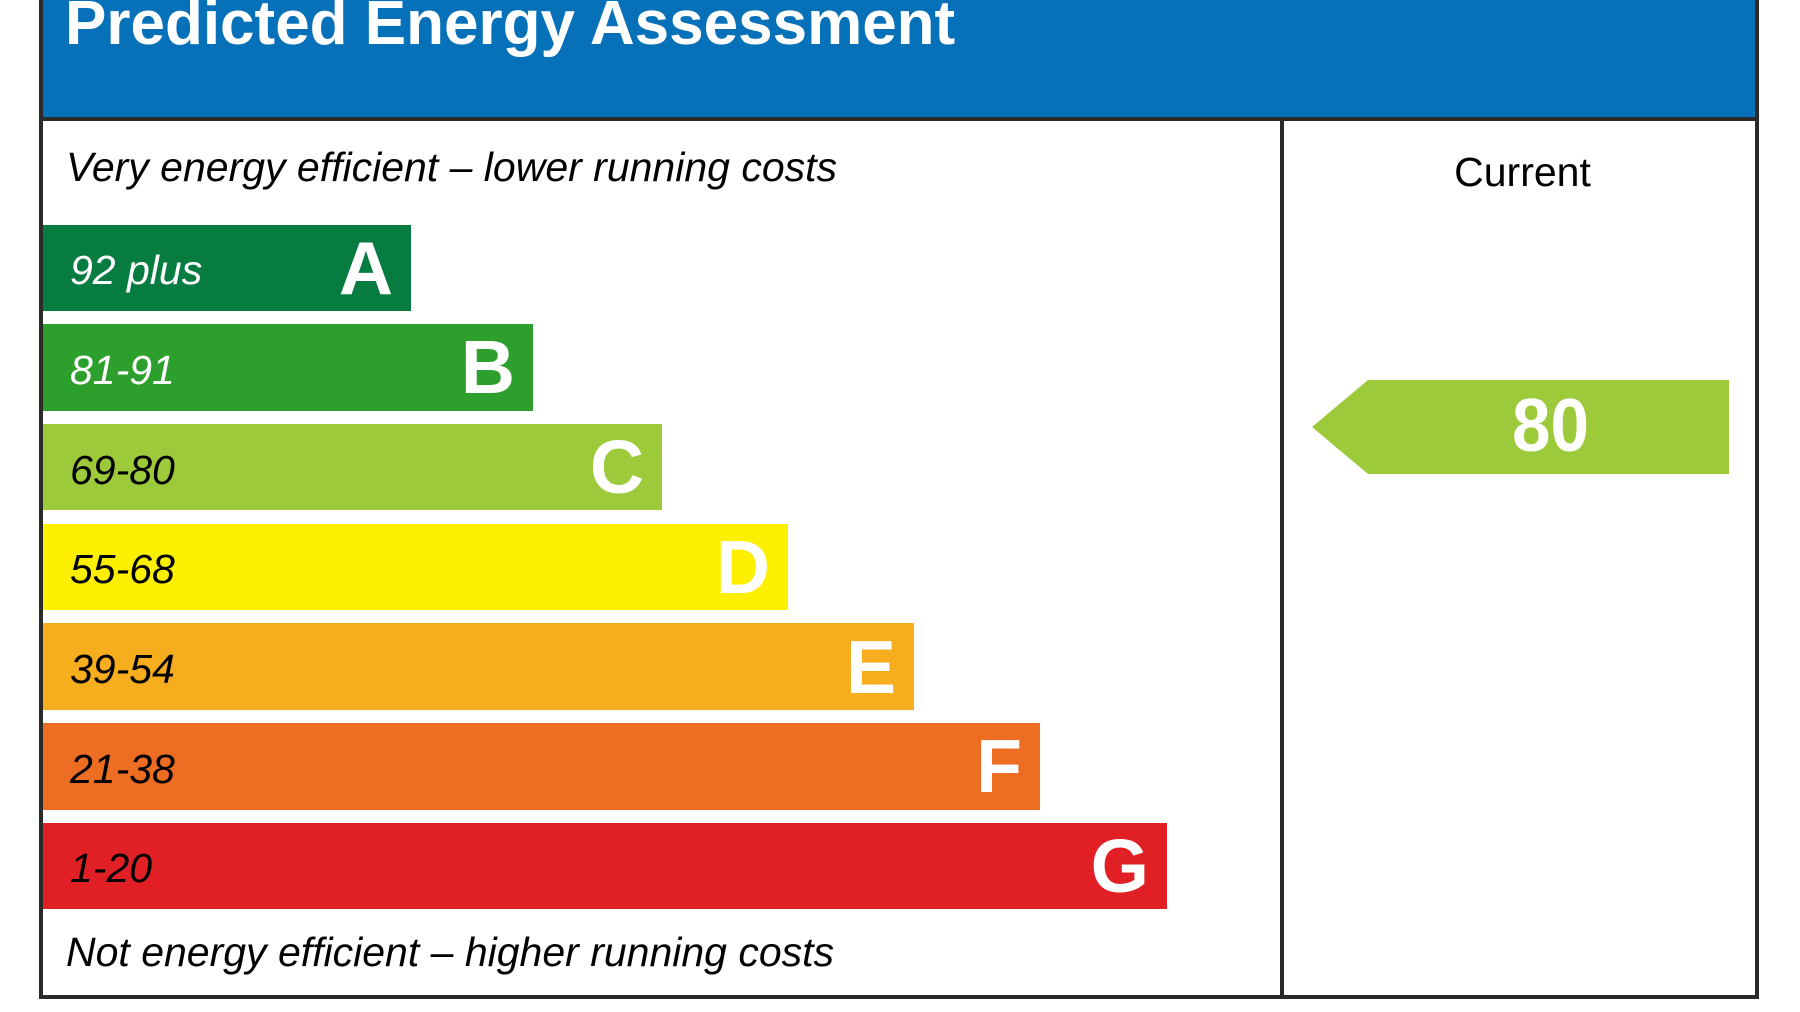  What do you see at coordinates (1550, 425) in the screenshot?
I see `svg-text: 80` at bounding box center [1550, 425].